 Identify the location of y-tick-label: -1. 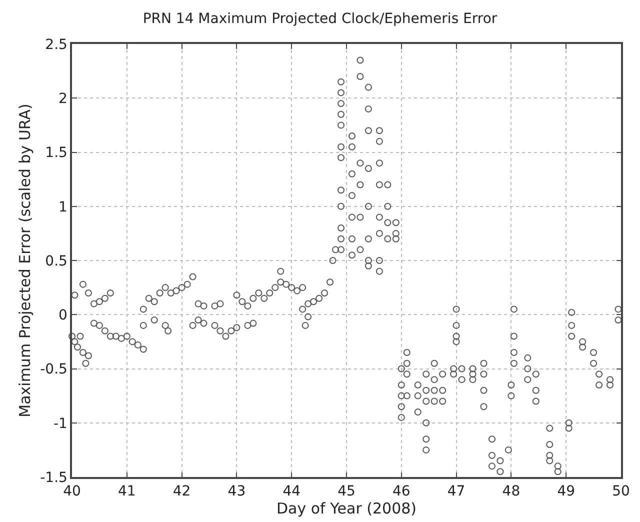
(60, 424).